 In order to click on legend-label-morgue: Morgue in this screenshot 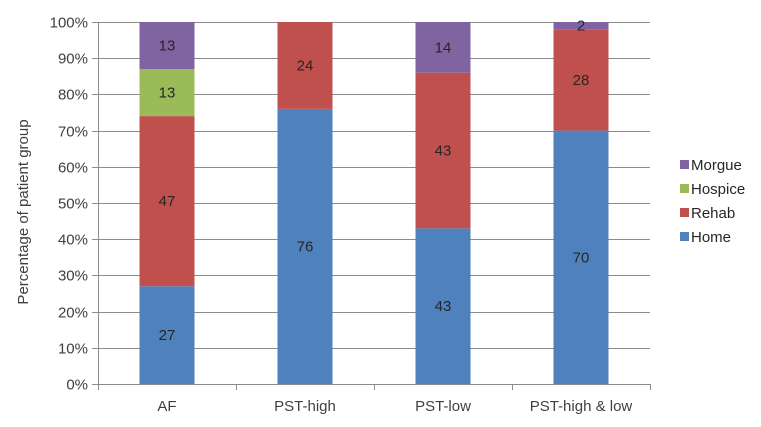, I will do `click(716, 165)`.